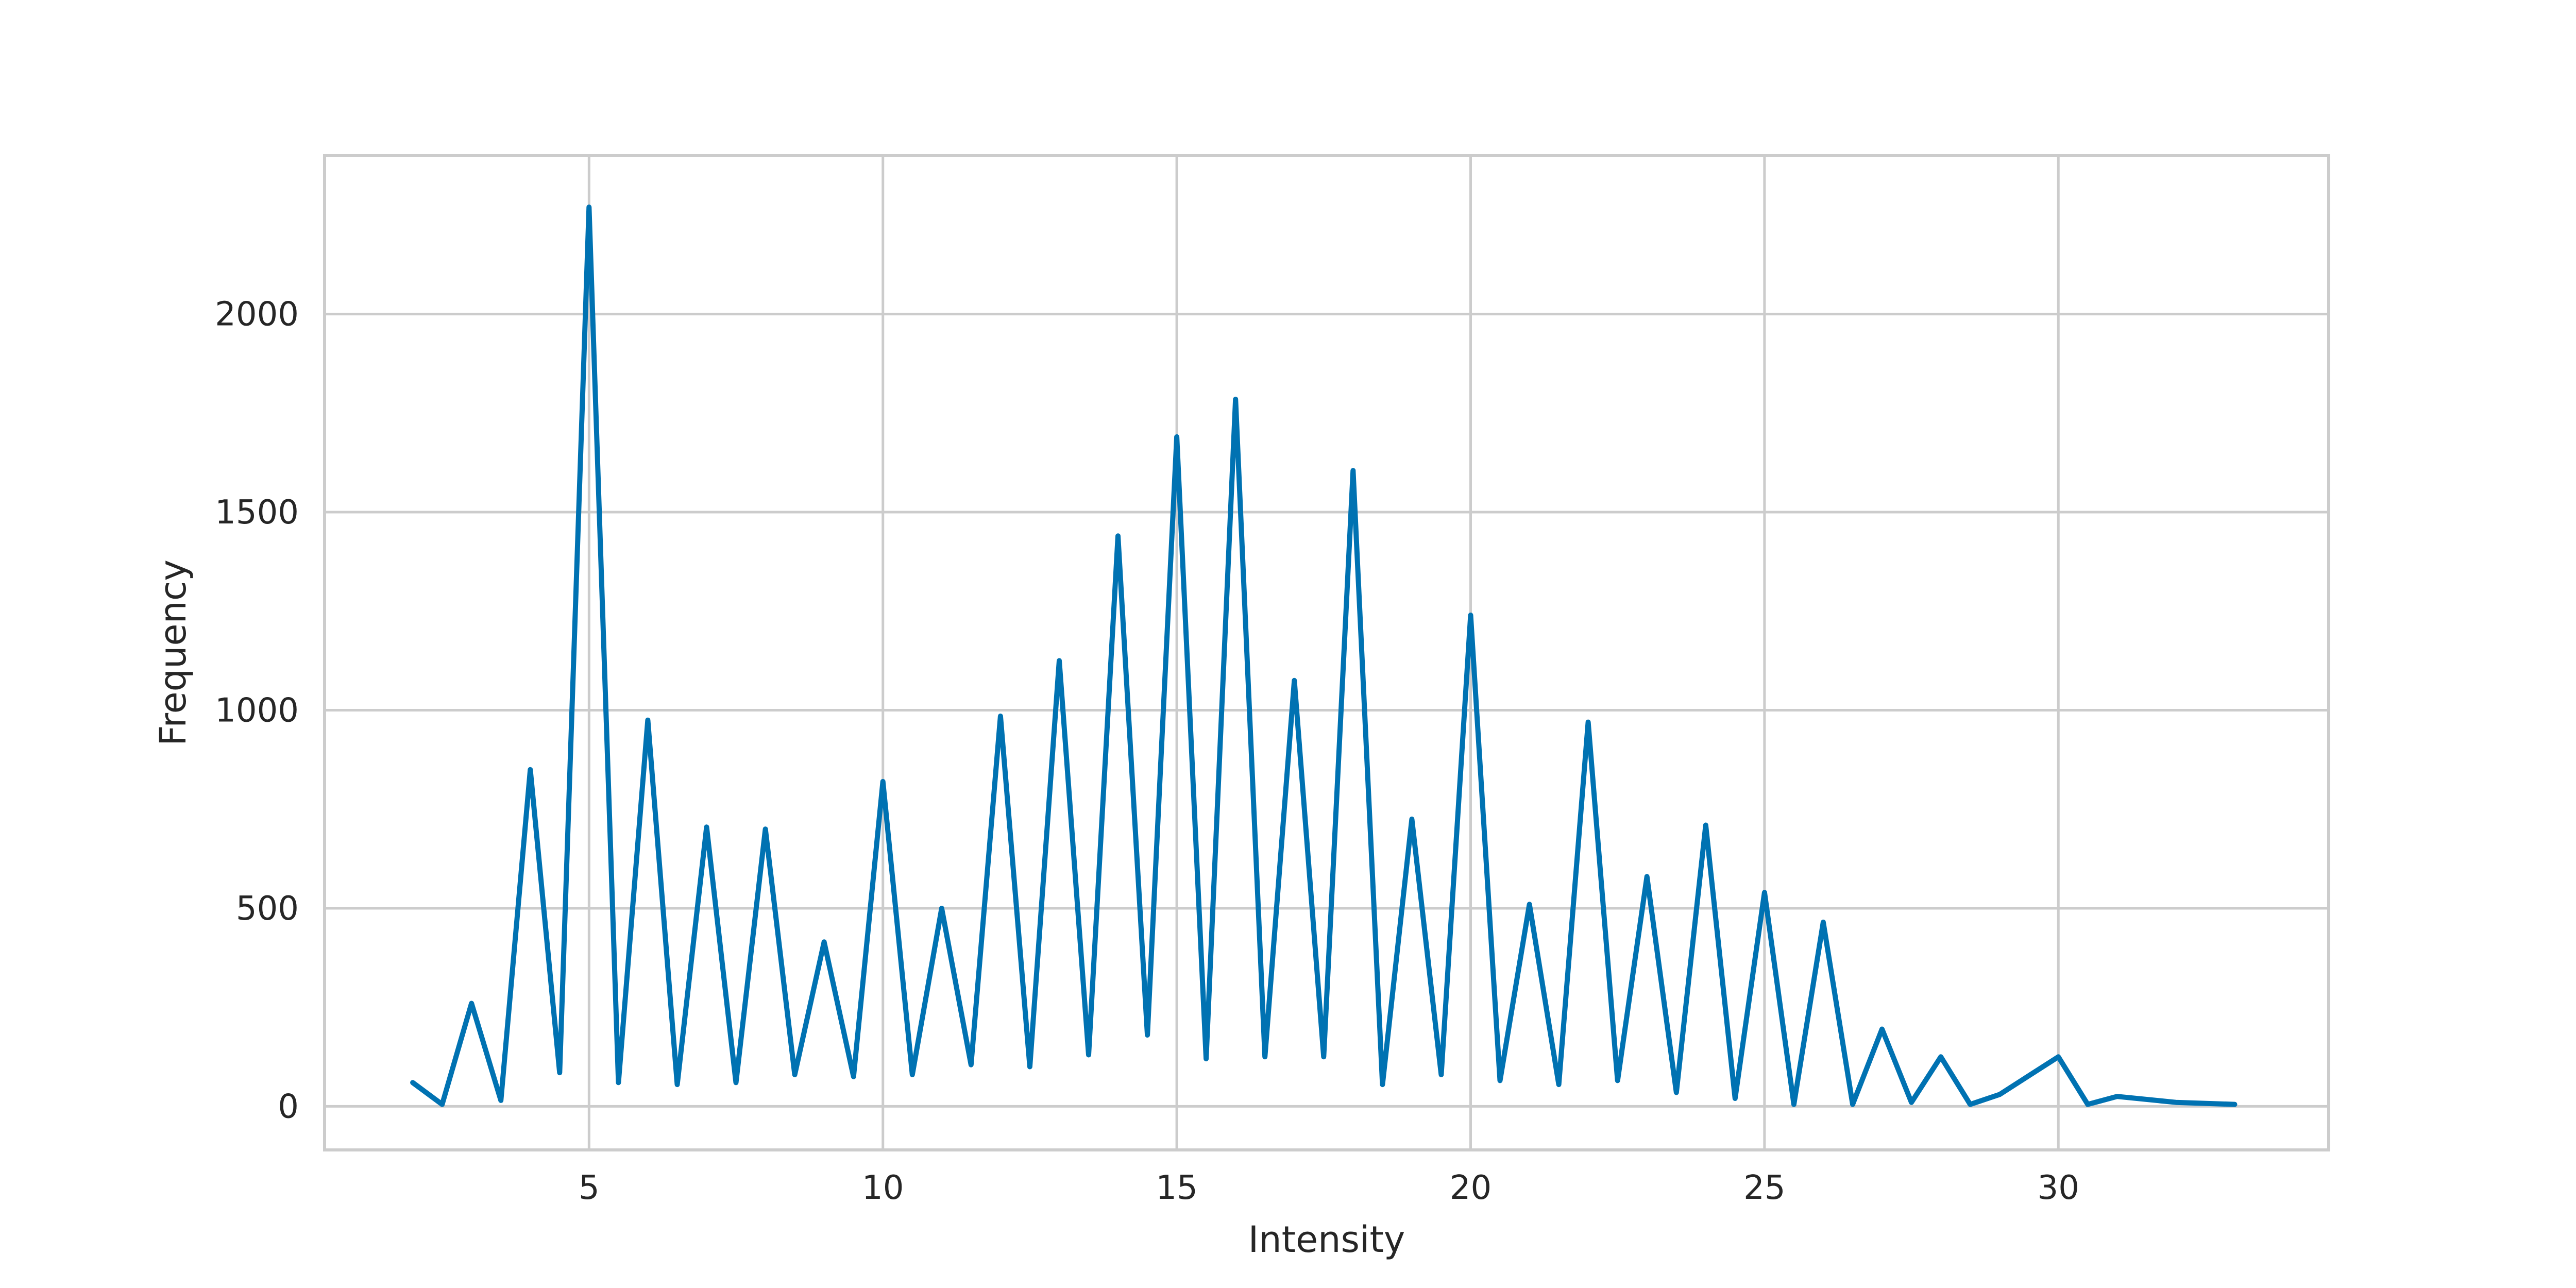 Image resolution: width=2576 pixels, height=1288 pixels. What do you see at coordinates (257, 315) in the screenshot?
I see `y-tick-label: 2000` at bounding box center [257, 315].